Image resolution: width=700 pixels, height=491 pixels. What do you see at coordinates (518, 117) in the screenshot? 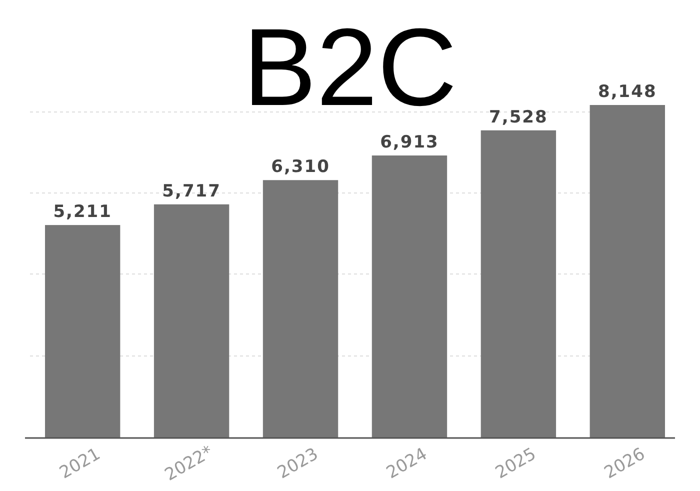
I see `data-label: 7,528` at bounding box center [518, 117].